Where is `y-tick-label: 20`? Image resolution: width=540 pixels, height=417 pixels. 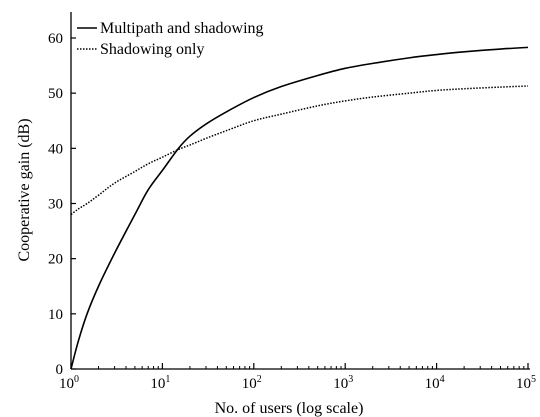
y-tick-label: 20 is located at coordinates (55, 260).